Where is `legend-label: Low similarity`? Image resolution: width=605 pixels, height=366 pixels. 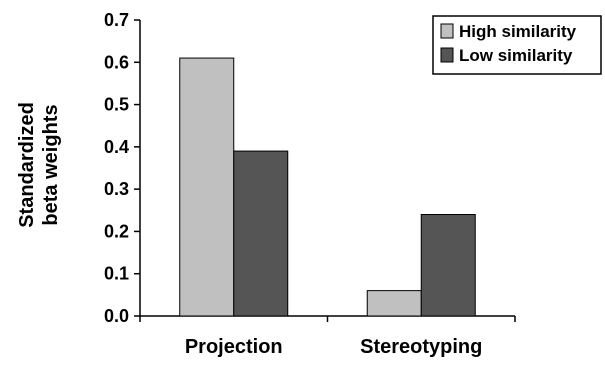 legend-label: Low similarity is located at coordinates (516, 55).